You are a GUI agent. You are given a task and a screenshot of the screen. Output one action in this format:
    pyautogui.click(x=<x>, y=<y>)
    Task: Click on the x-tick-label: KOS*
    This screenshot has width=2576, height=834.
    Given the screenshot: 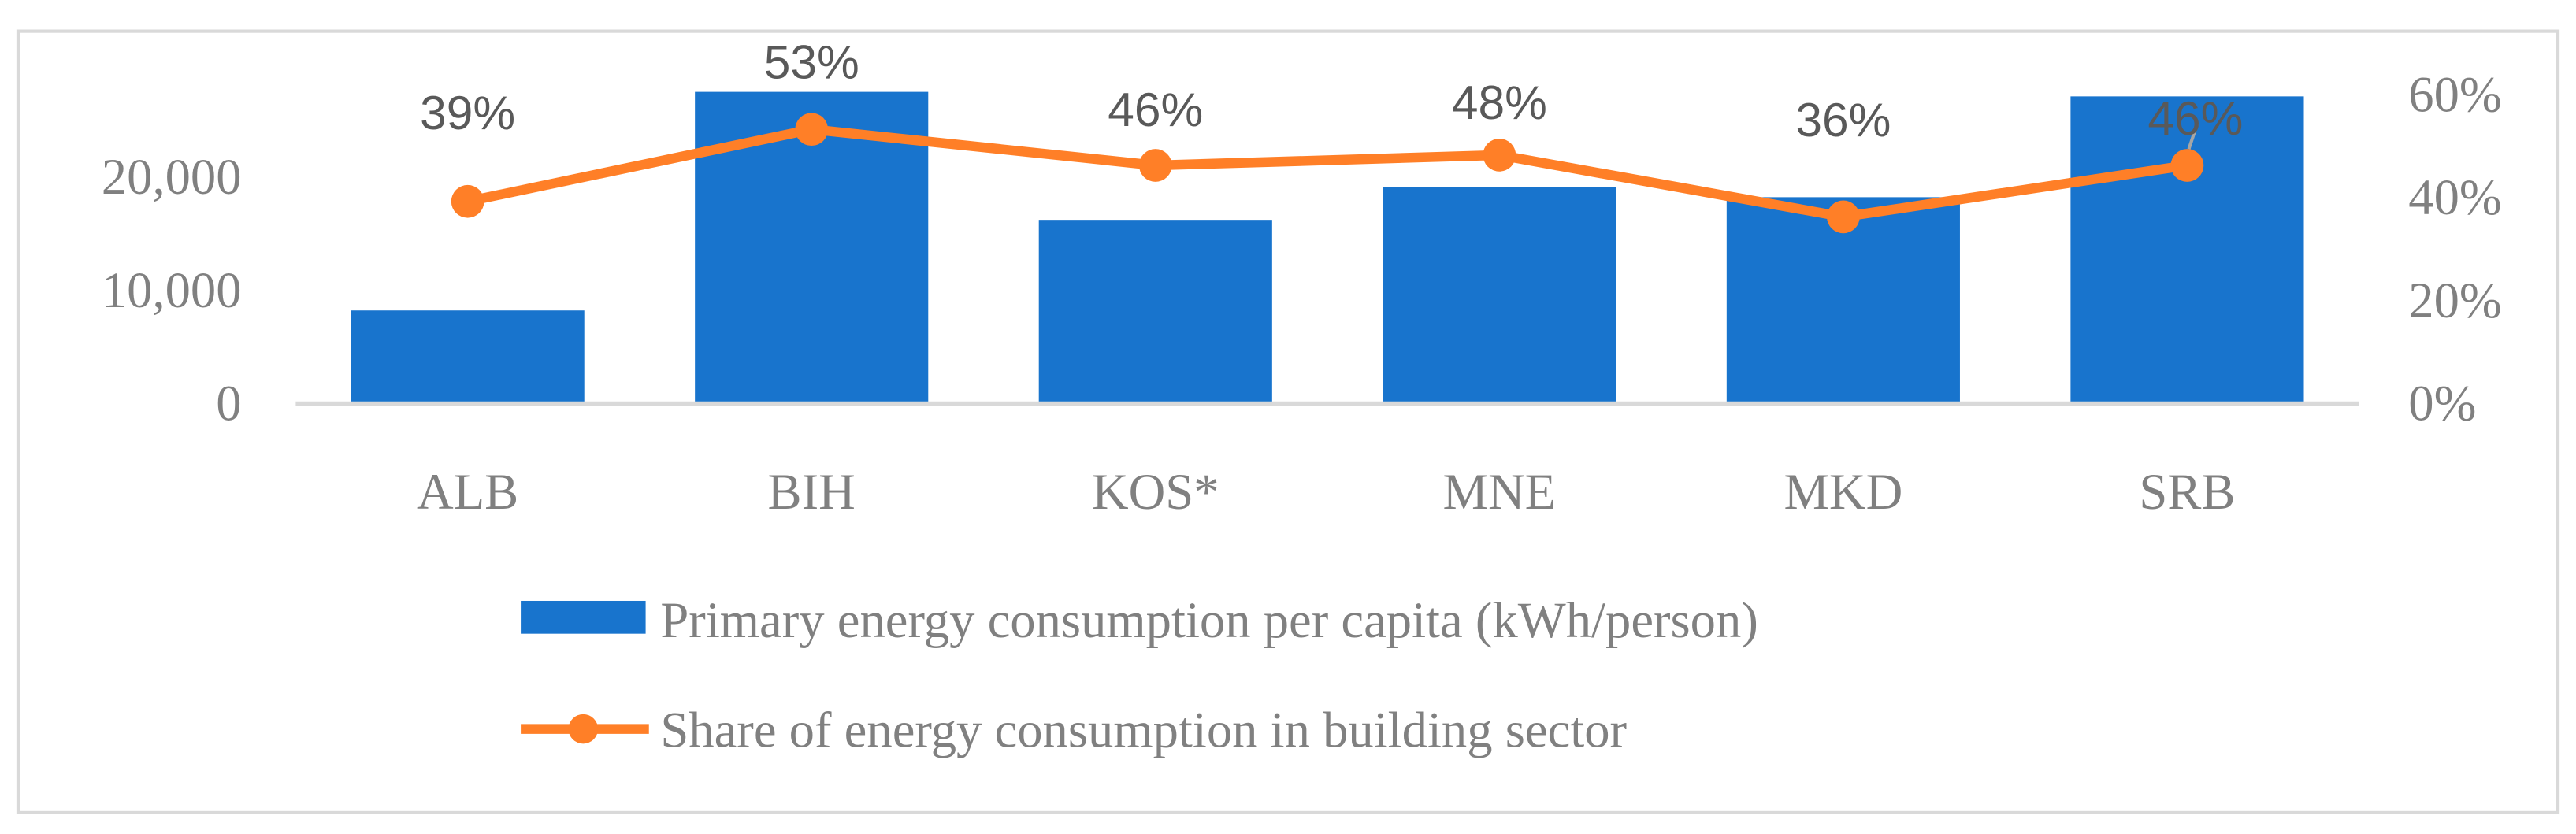 What is the action you would take?
    pyautogui.click(x=1155, y=492)
    